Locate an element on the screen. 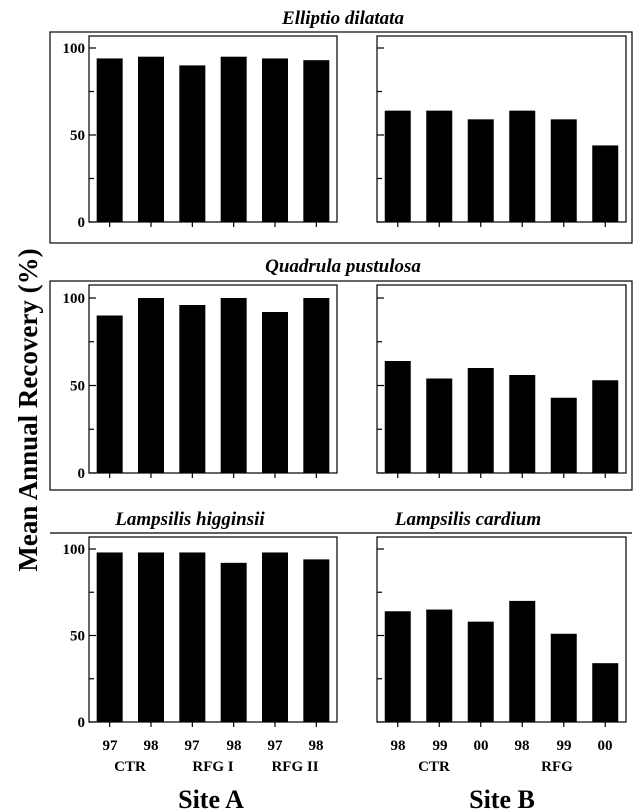 This screenshot has height=812, width=635. panel-lampsilis-higginsii-site-a: 0 50 100 is located at coordinates (200, 633).